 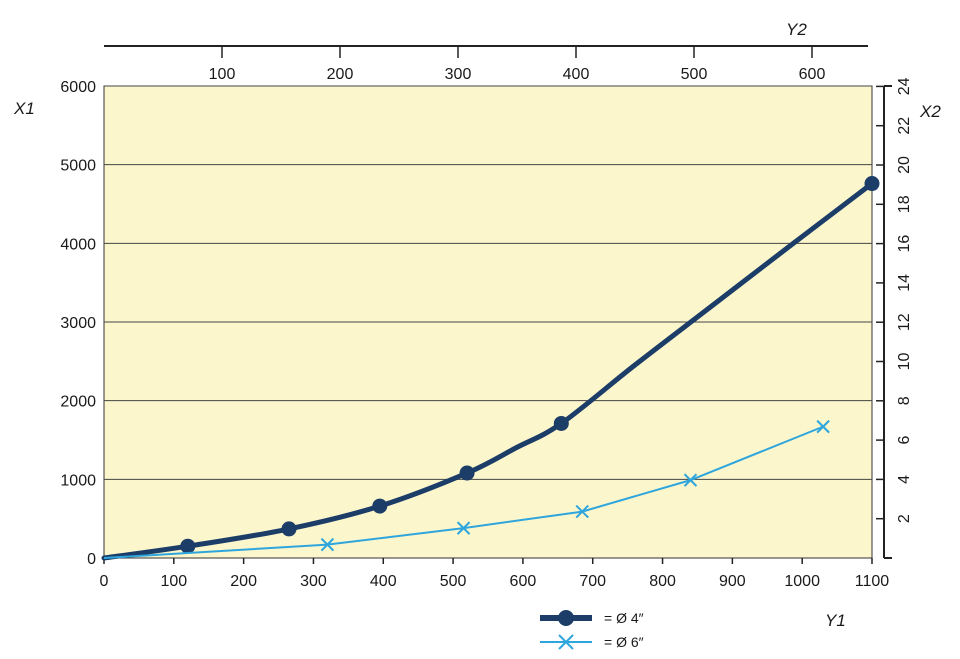 I want to click on x2-tick-label: 500, so click(x=694, y=74).